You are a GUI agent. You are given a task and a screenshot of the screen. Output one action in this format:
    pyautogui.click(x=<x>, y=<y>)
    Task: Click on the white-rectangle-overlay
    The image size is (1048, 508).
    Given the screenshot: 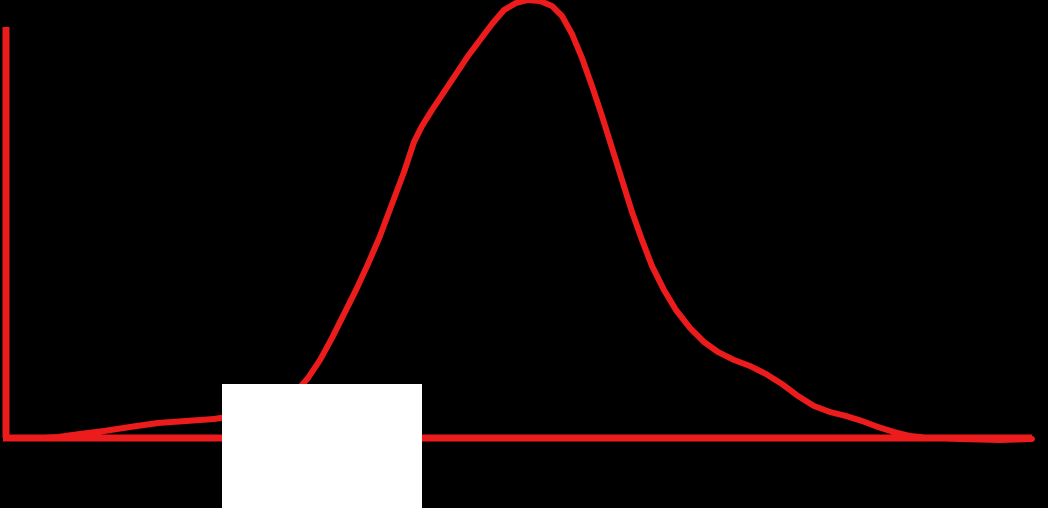 What is the action you would take?
    pyautogui.click(x=322, y=446)
    